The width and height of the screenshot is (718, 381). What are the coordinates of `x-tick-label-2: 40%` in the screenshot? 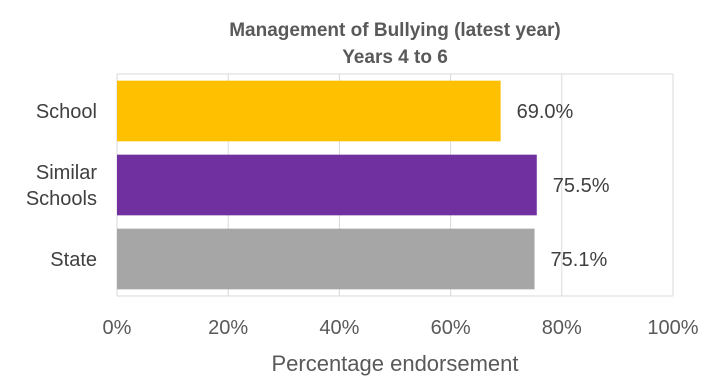 It's located at (339, 328).